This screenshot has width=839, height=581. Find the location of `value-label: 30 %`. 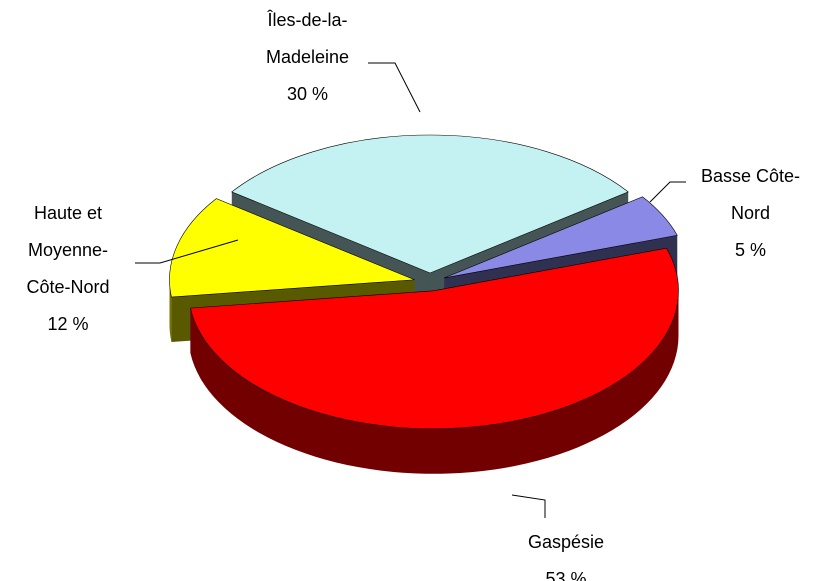

value-label: 30 % is located at coordinates (307, 94).